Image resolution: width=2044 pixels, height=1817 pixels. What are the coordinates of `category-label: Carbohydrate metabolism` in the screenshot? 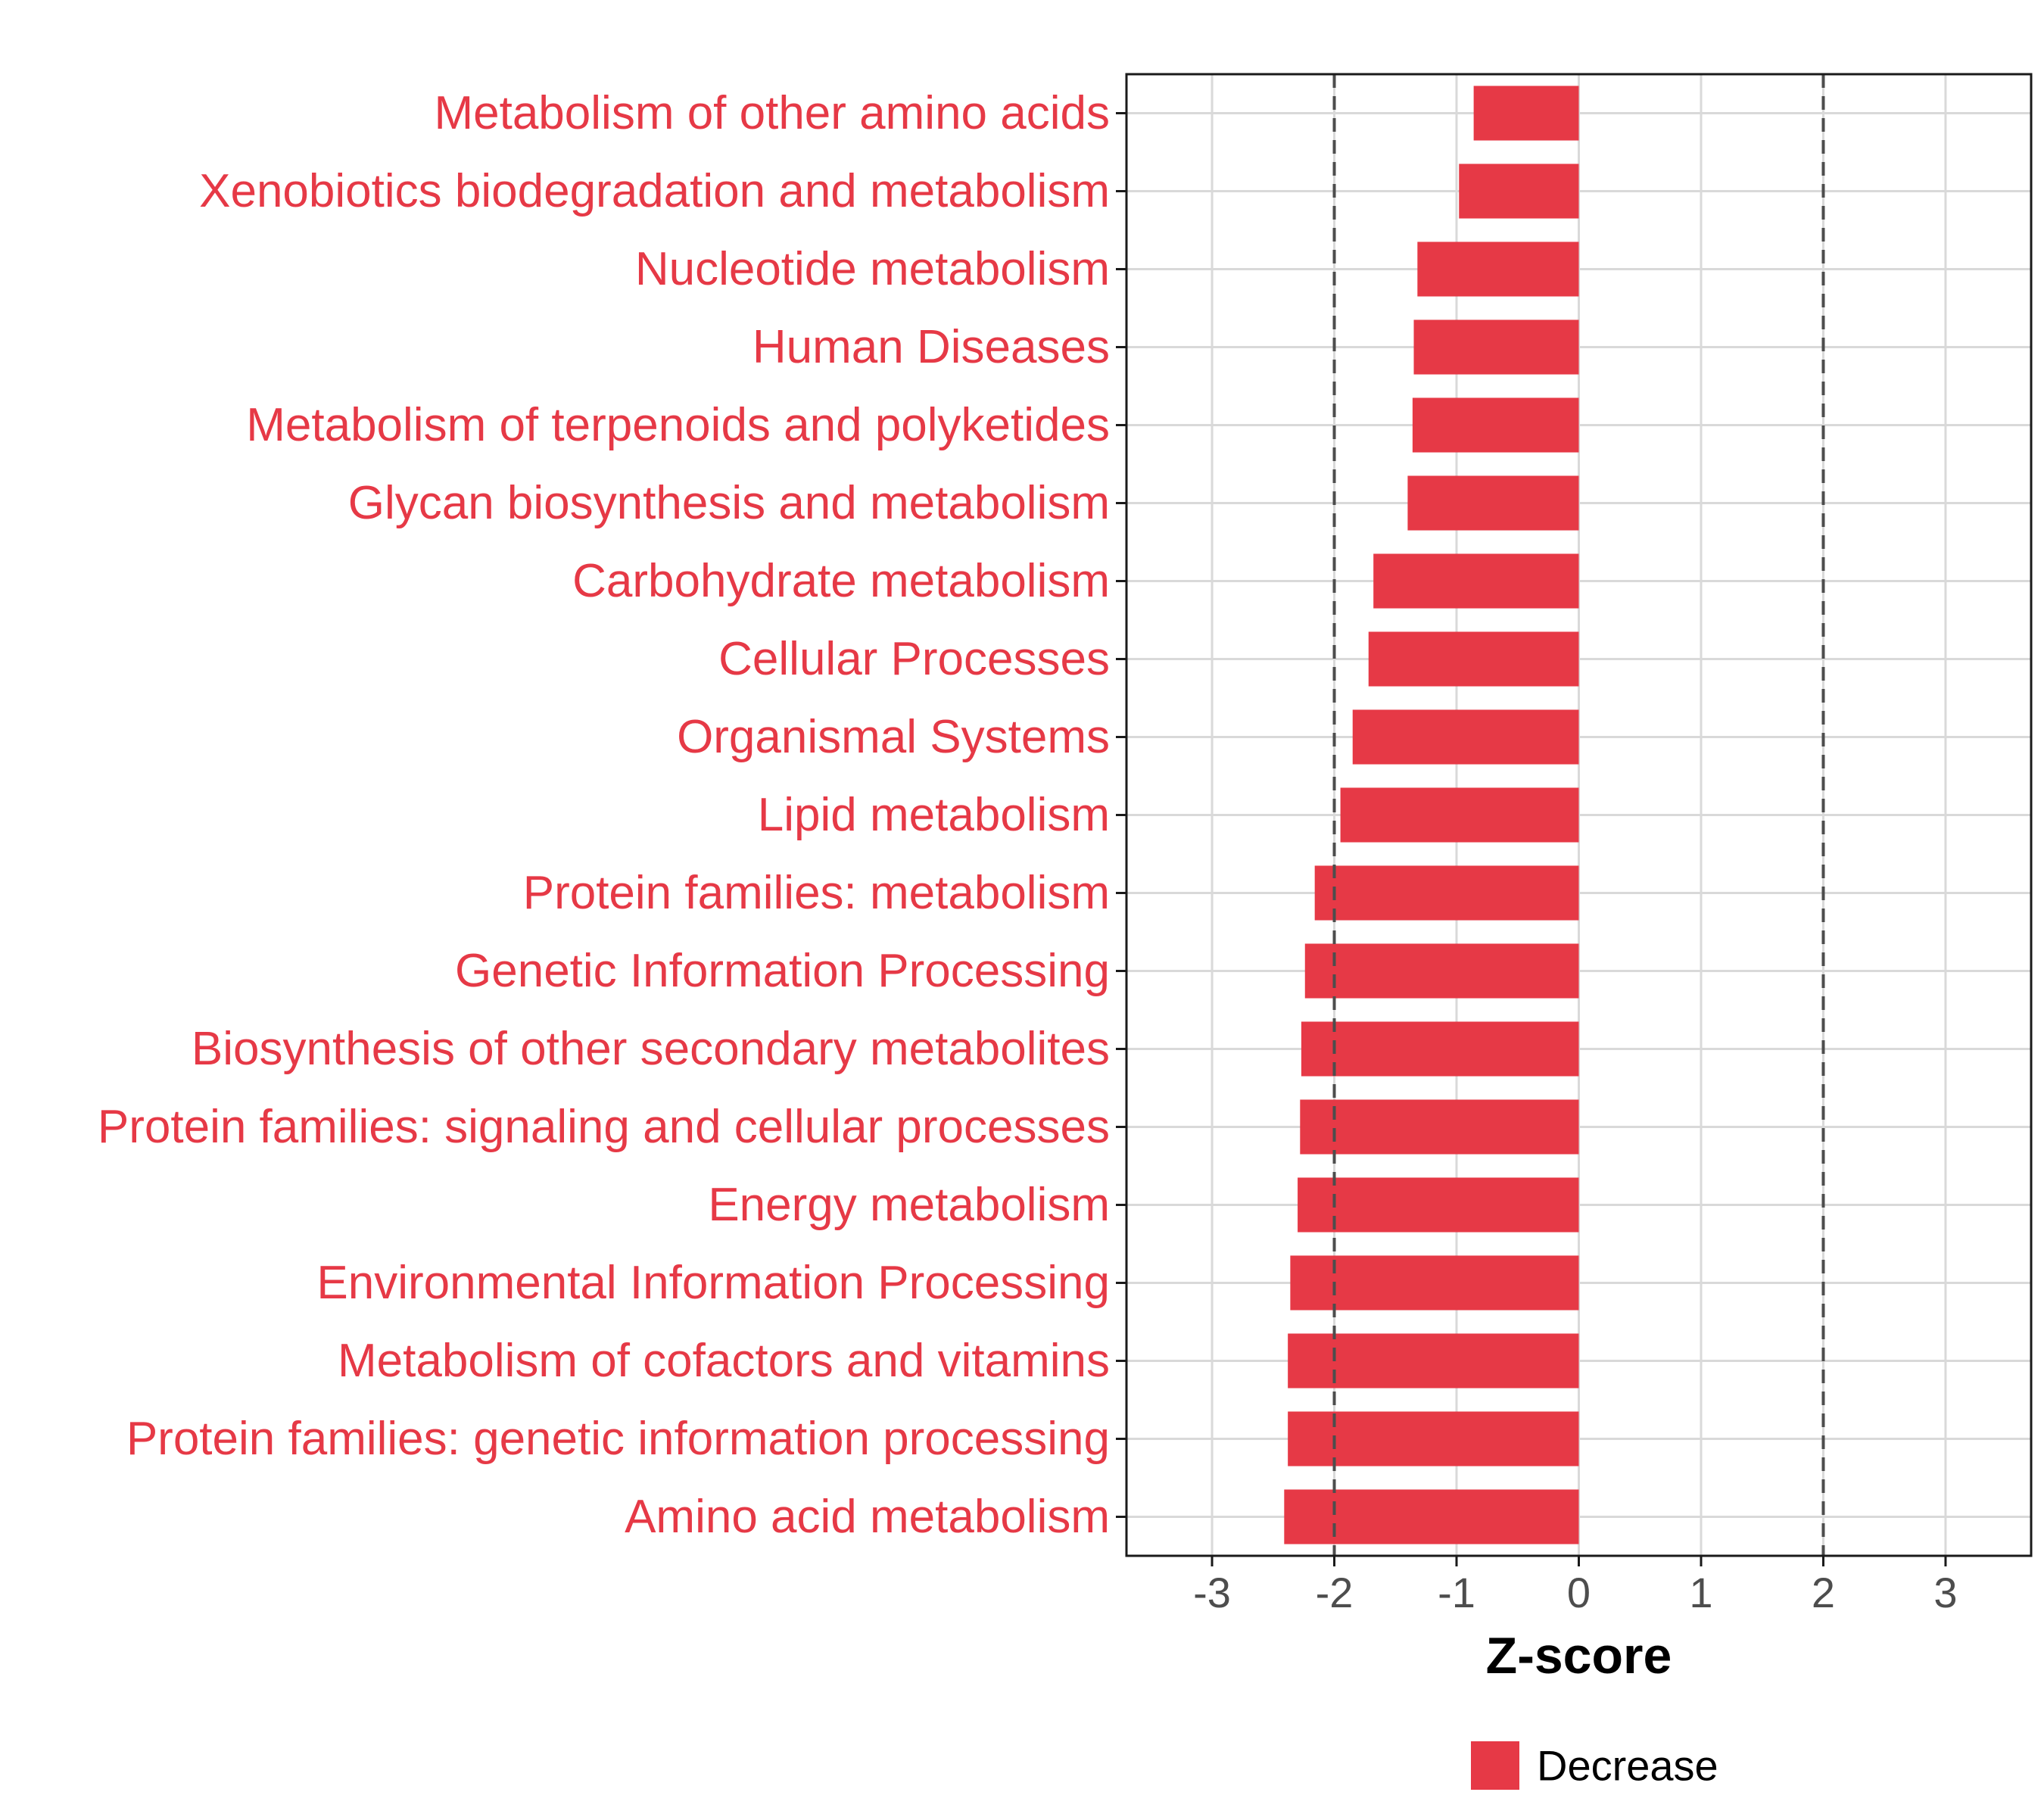 It's located at (841, 581).